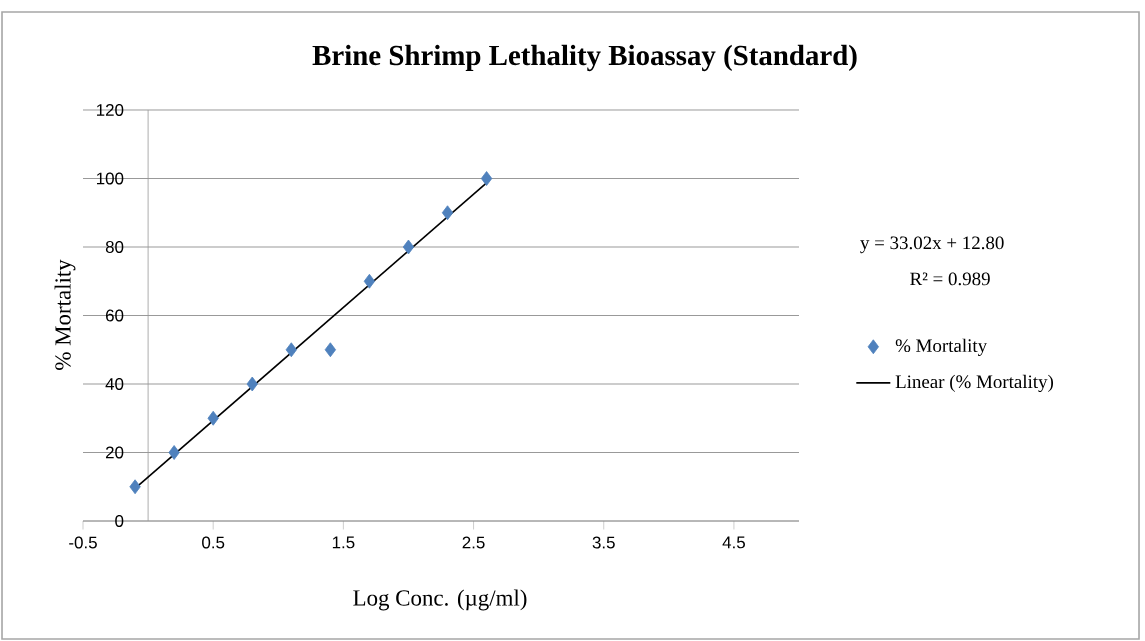 The height and width of the screenshot is (641, 1145). Describe the element at coordinates (119, 521) in the screenshot. I see `y-tick-label: 0` at that location.